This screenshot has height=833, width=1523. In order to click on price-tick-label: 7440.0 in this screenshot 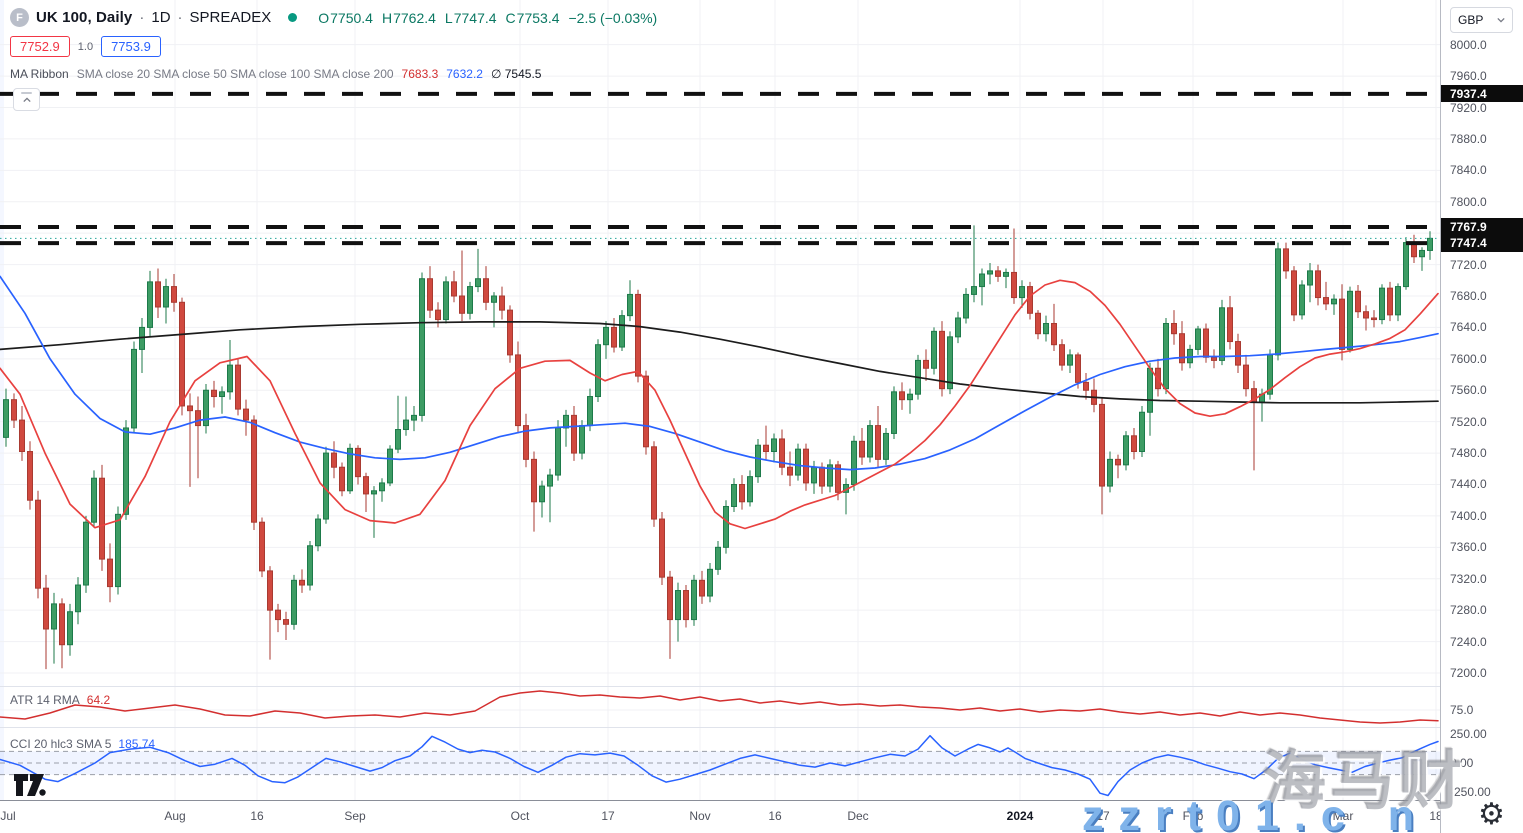, I will do `click(1468, 484)`.